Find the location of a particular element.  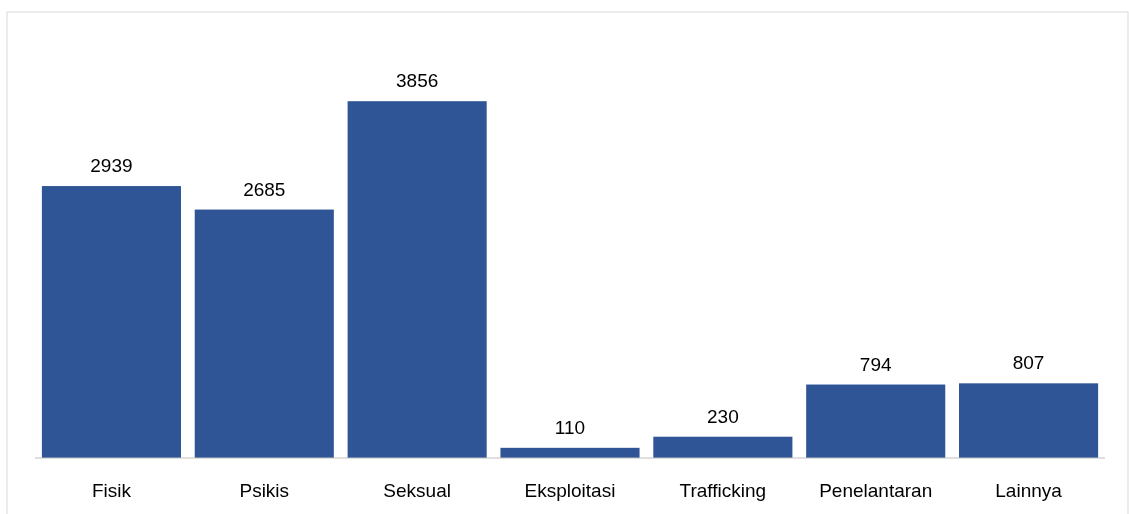

data-label: 807 is located at coordinates (1028, 363).